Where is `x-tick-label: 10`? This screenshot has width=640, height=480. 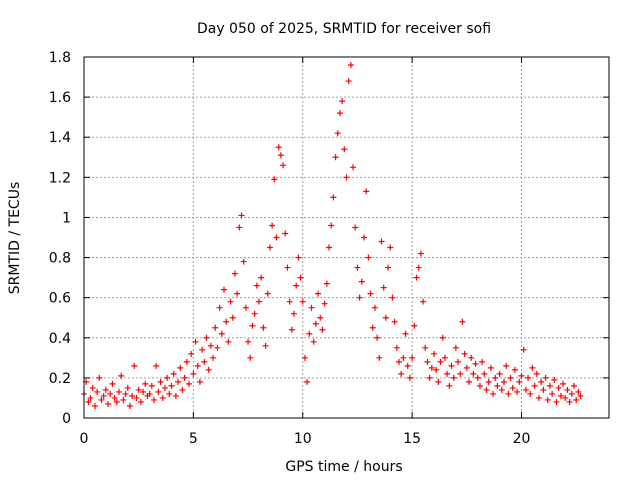 x-tick-label: 10 is located at coordinates (303, 439).